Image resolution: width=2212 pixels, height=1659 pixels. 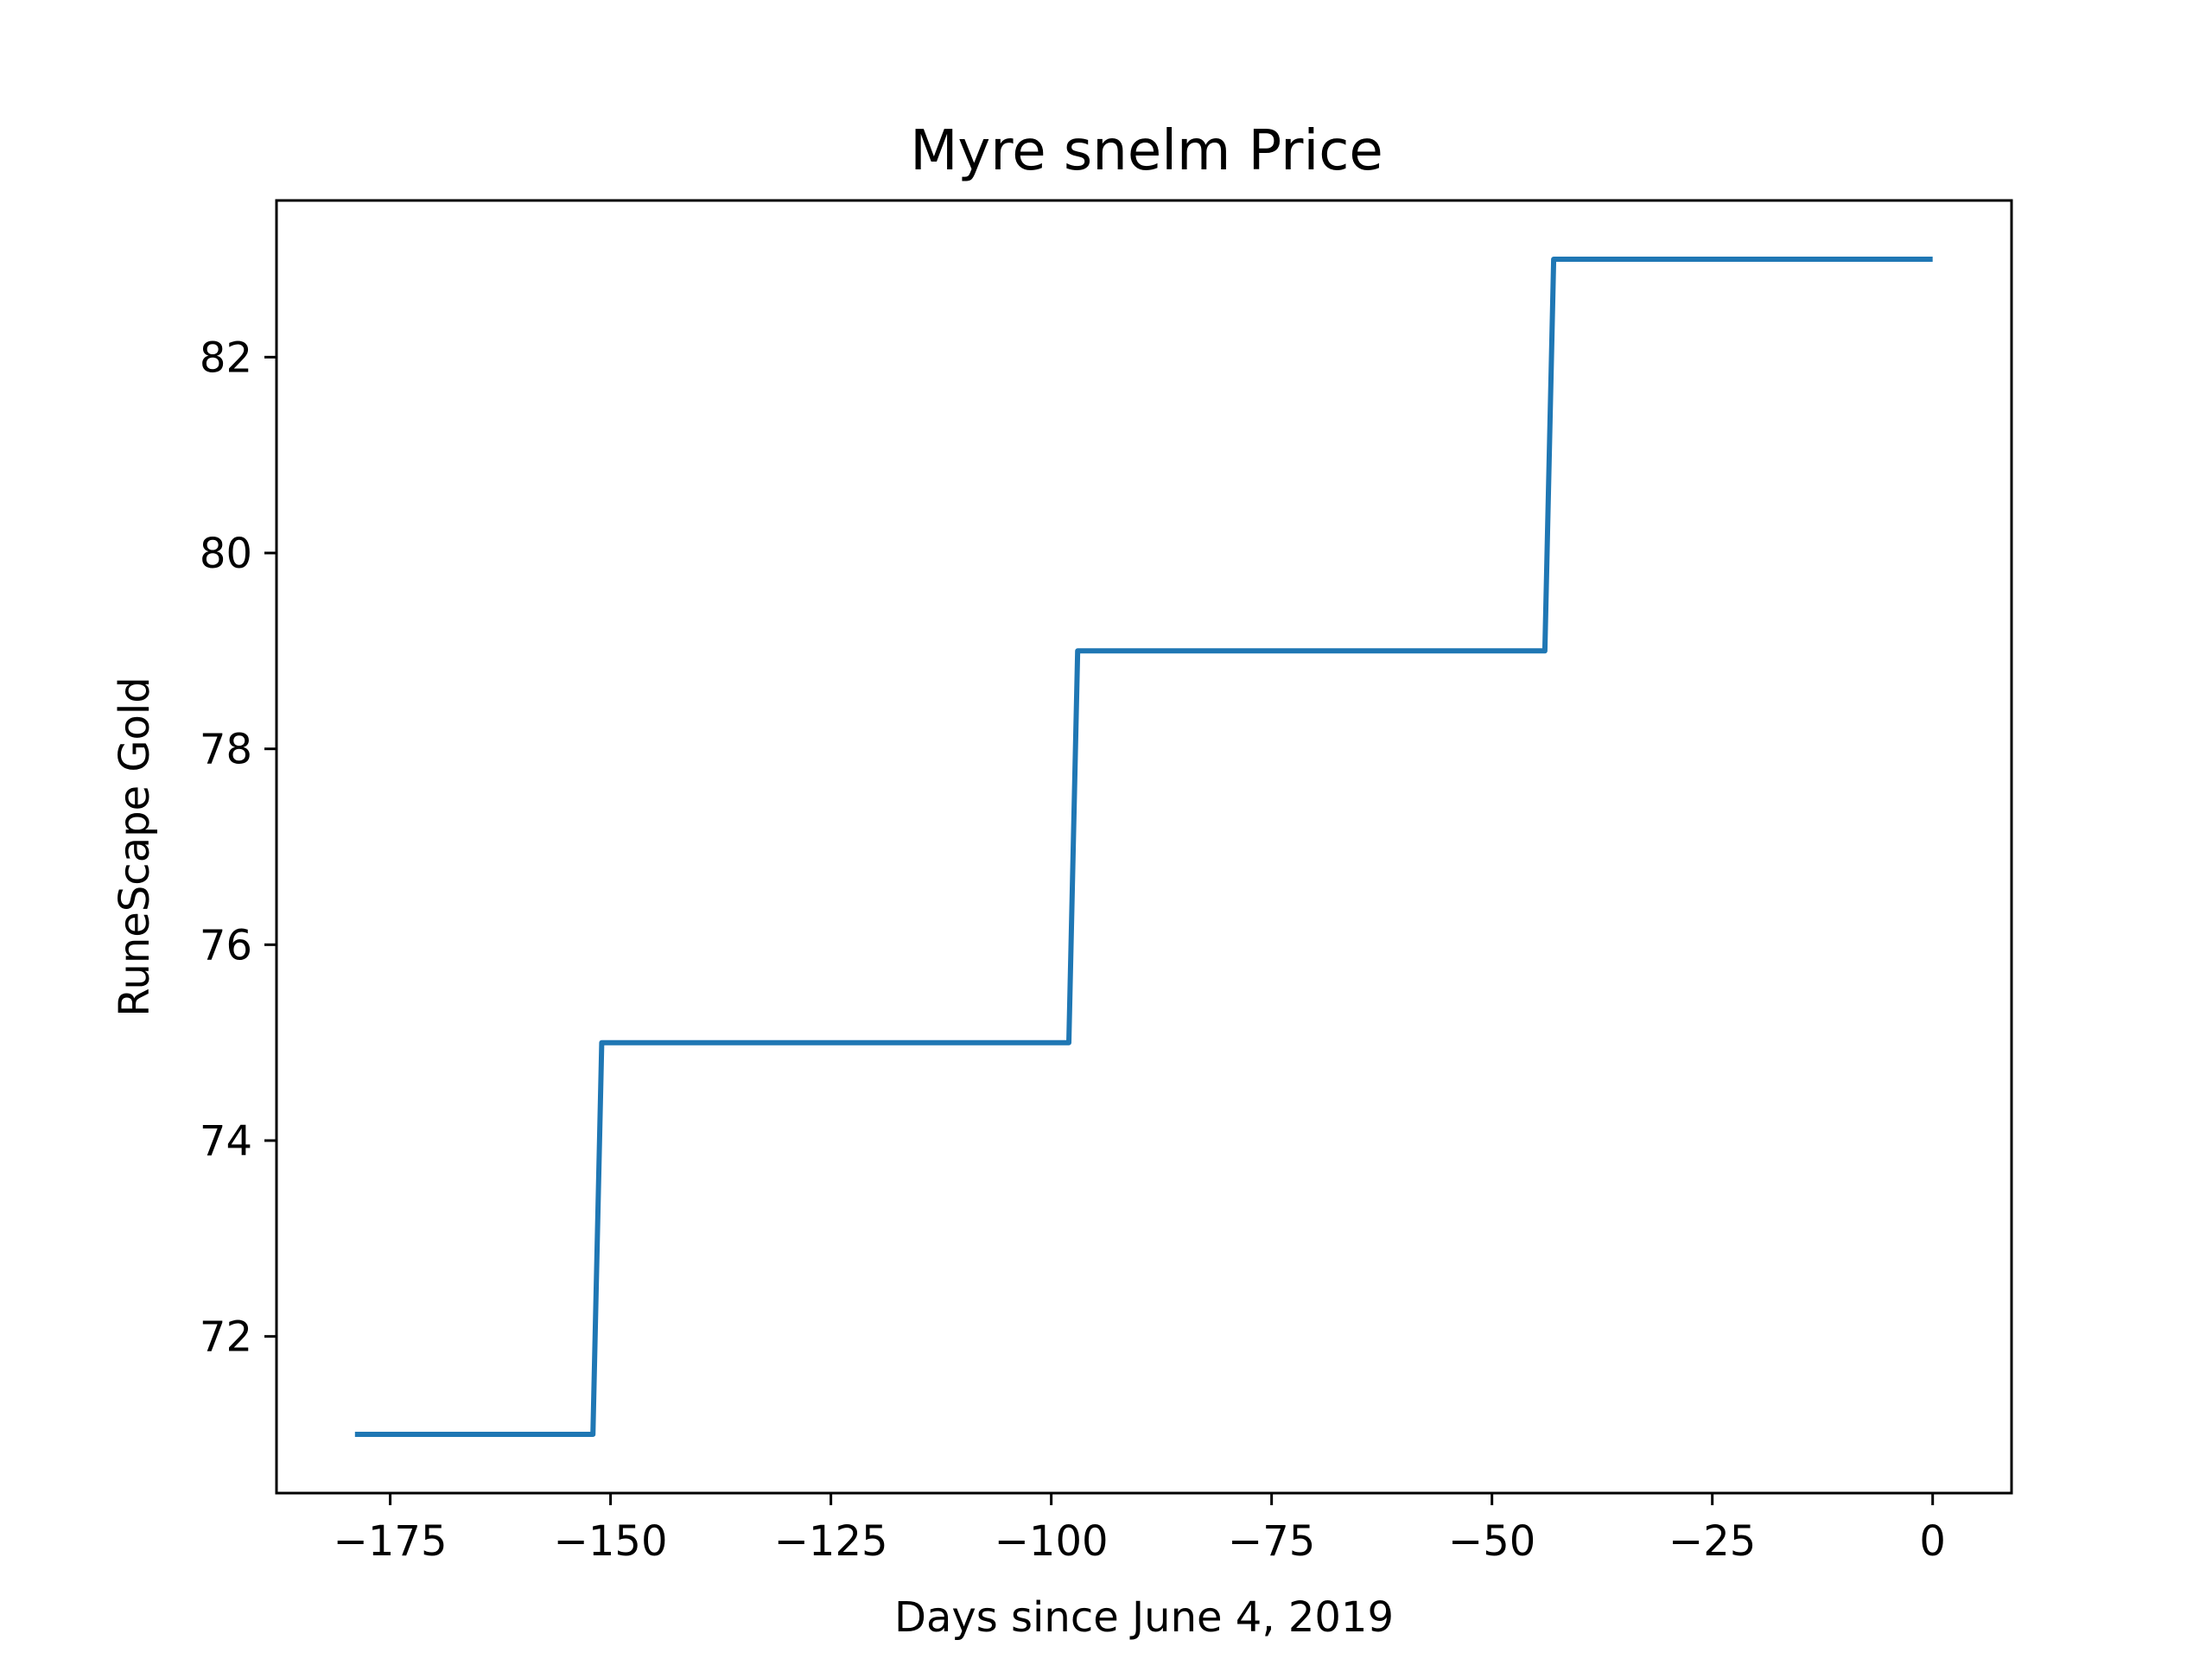 I want to click on x-tick-label: −100, so click(x=1052, y=1541).